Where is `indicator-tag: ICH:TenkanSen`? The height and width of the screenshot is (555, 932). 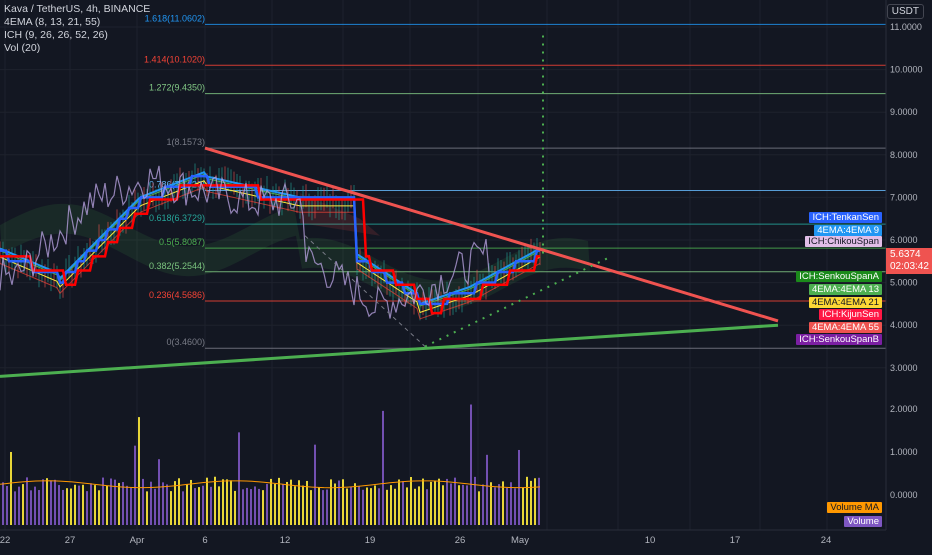 indicator-tag: ICH:TenkanSen is located at coordinates (845, 217).